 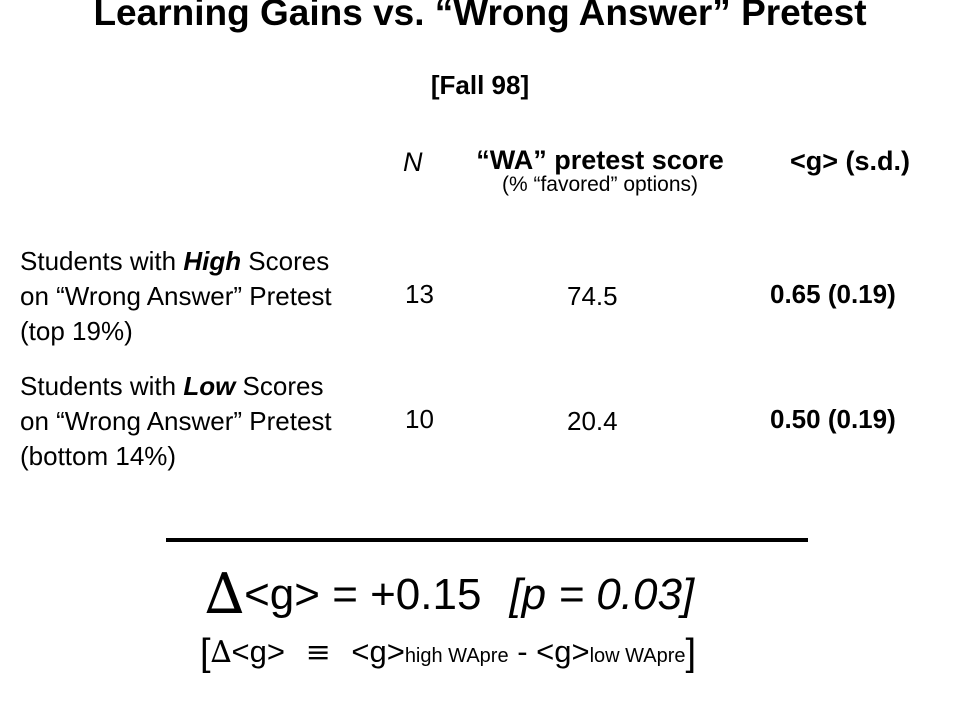 What do you see at coordinates (318, 652) in the screenshot?
I see `definition-equiv: ≡` at bounding box center [318, 652].